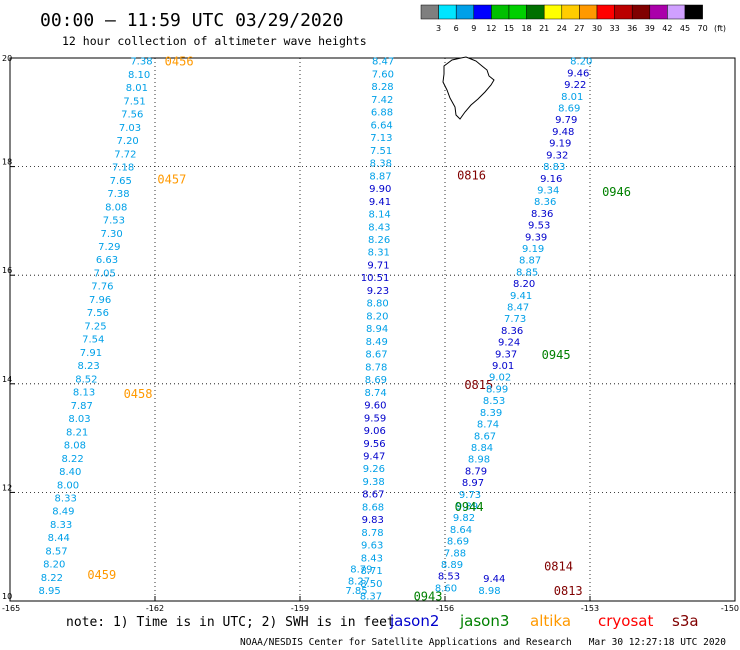  What do you see at coordinates (155, 608) in the screenshot?
I see `x-tick-label: -162` at bounding box center [155, 608].